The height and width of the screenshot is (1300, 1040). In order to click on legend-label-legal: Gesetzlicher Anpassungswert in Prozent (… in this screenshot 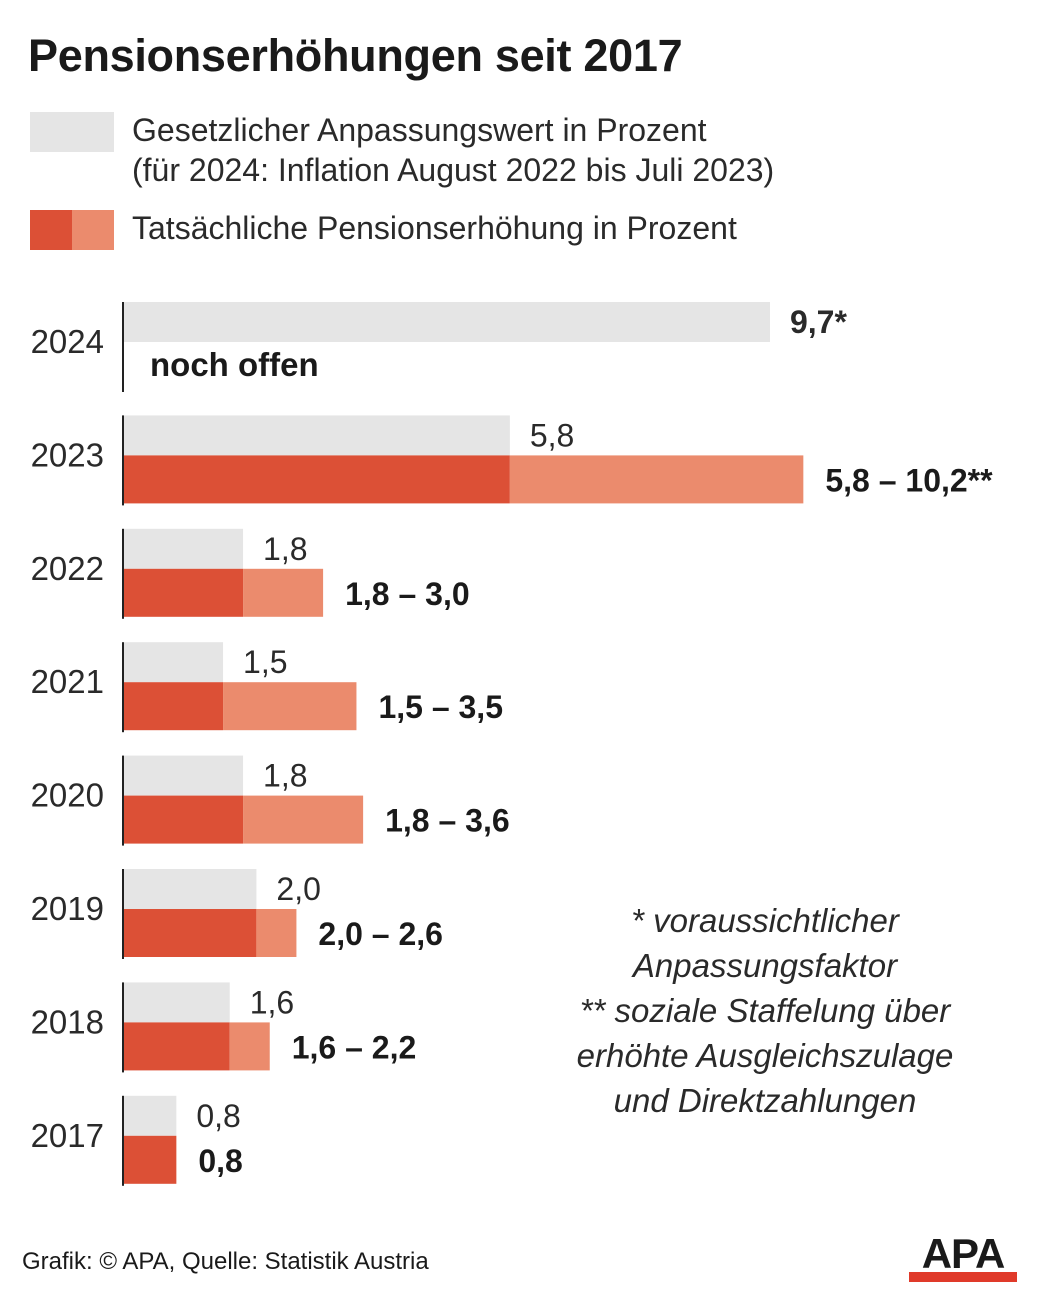, I will do `click(453, 150)`.